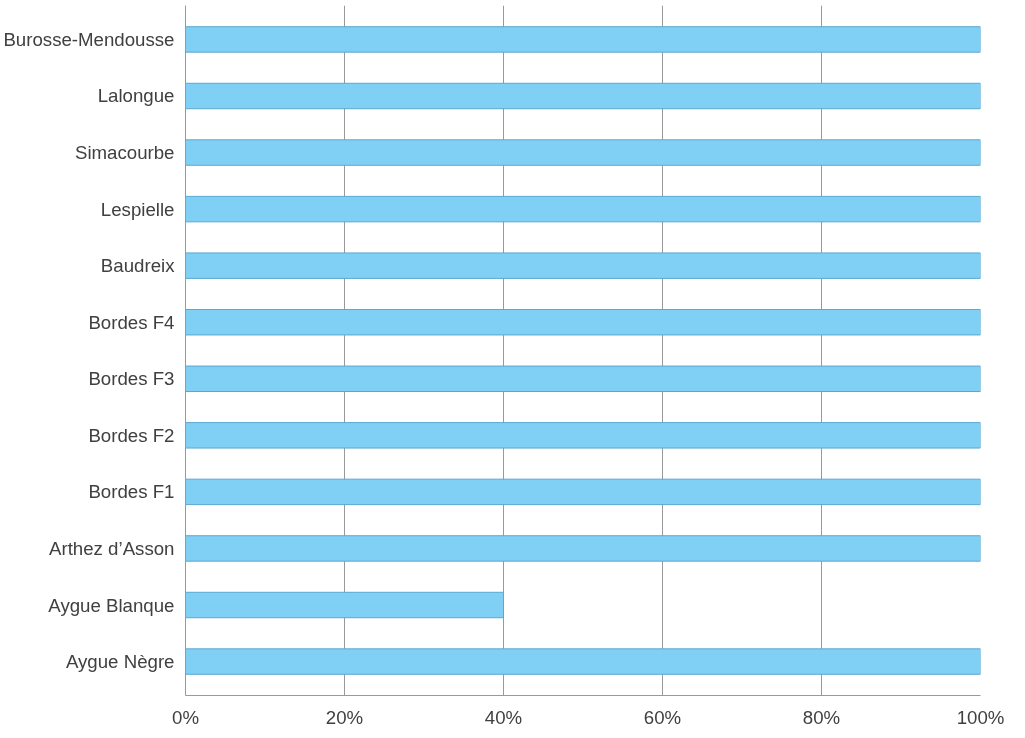 The image size is (1025, 738). Describe the element at coordinates (131, 322) in the screenshot. I see `y-tick-label: Bordes F4` at that location.